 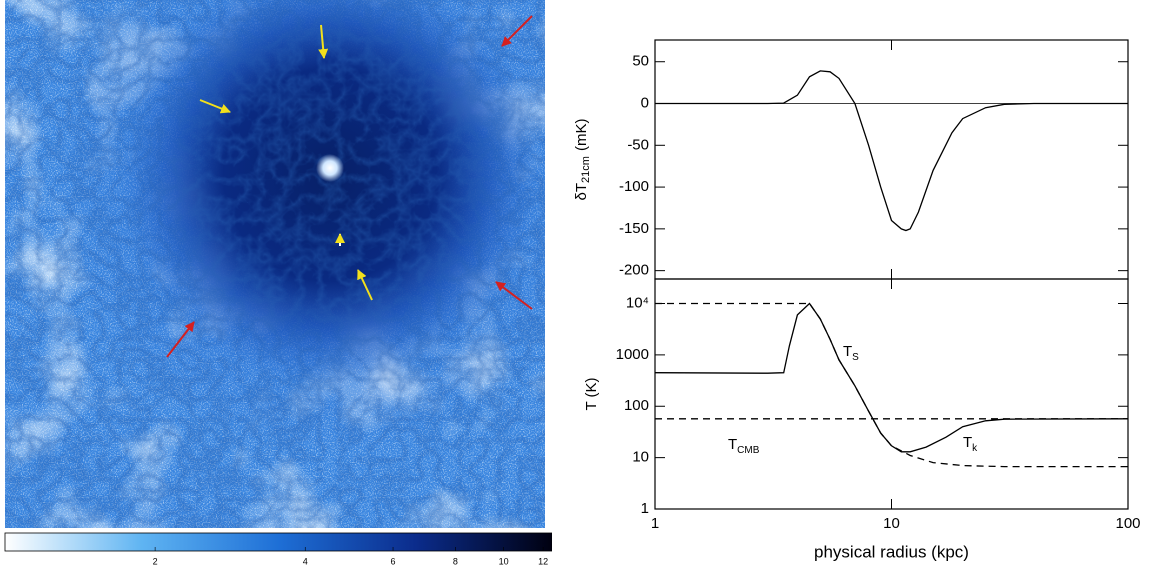 I want to click on annotation: TS, so click(x=851, y=353).